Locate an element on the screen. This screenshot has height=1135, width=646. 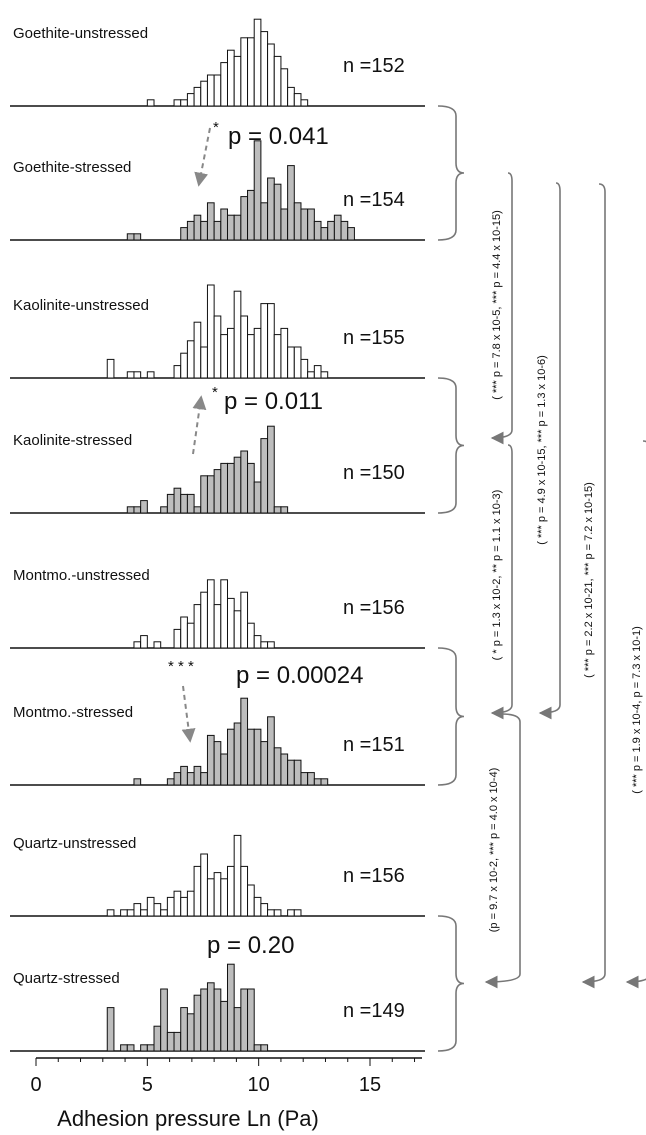
p-value-label: p = 0.011 is located at coordinates (273, 401).